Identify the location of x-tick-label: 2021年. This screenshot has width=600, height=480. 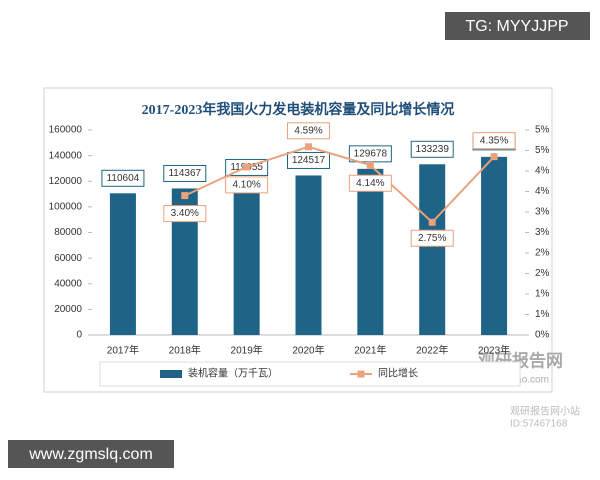
(370, 350).